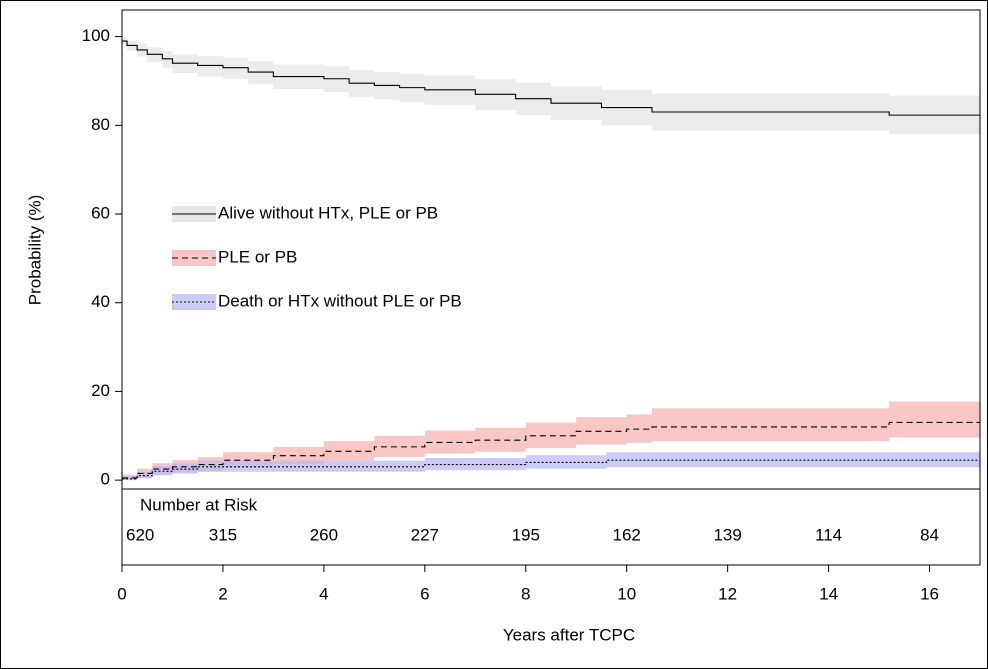 This screenshot has height=669, width=988. Describe the element at coordinates (96, 35) in the screenshot. I see `y-tick-label: 100` at that location.